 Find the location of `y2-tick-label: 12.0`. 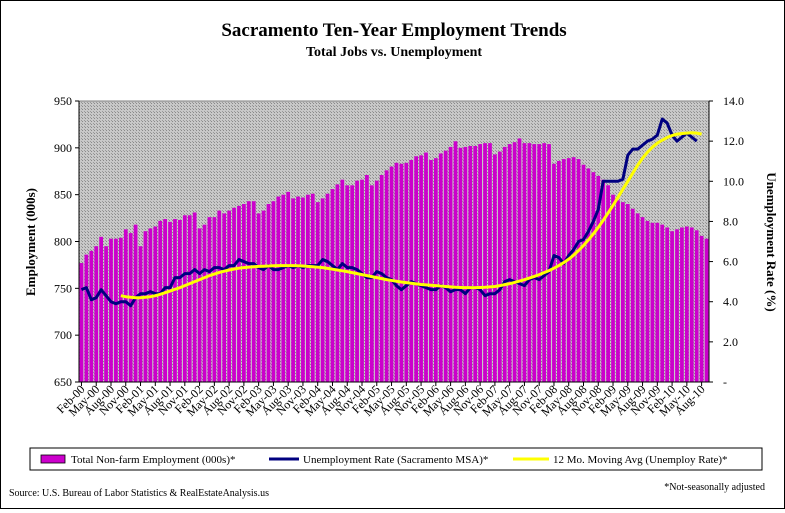

y2-tick-label: 12.0 is located at coordinates (733, 141).